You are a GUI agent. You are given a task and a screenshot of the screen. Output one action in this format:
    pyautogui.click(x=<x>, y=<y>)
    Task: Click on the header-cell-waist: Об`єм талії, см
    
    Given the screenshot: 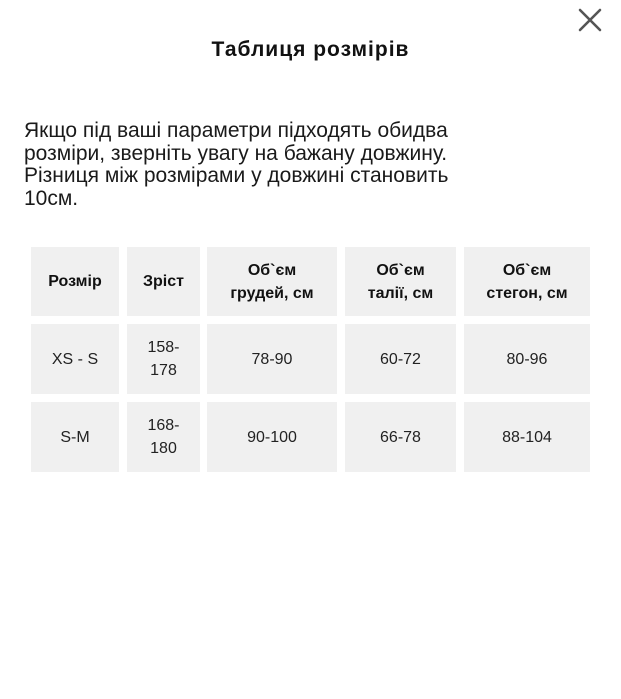 What is the action you would take?
    pyautogui.click(x=400, y=281)
    